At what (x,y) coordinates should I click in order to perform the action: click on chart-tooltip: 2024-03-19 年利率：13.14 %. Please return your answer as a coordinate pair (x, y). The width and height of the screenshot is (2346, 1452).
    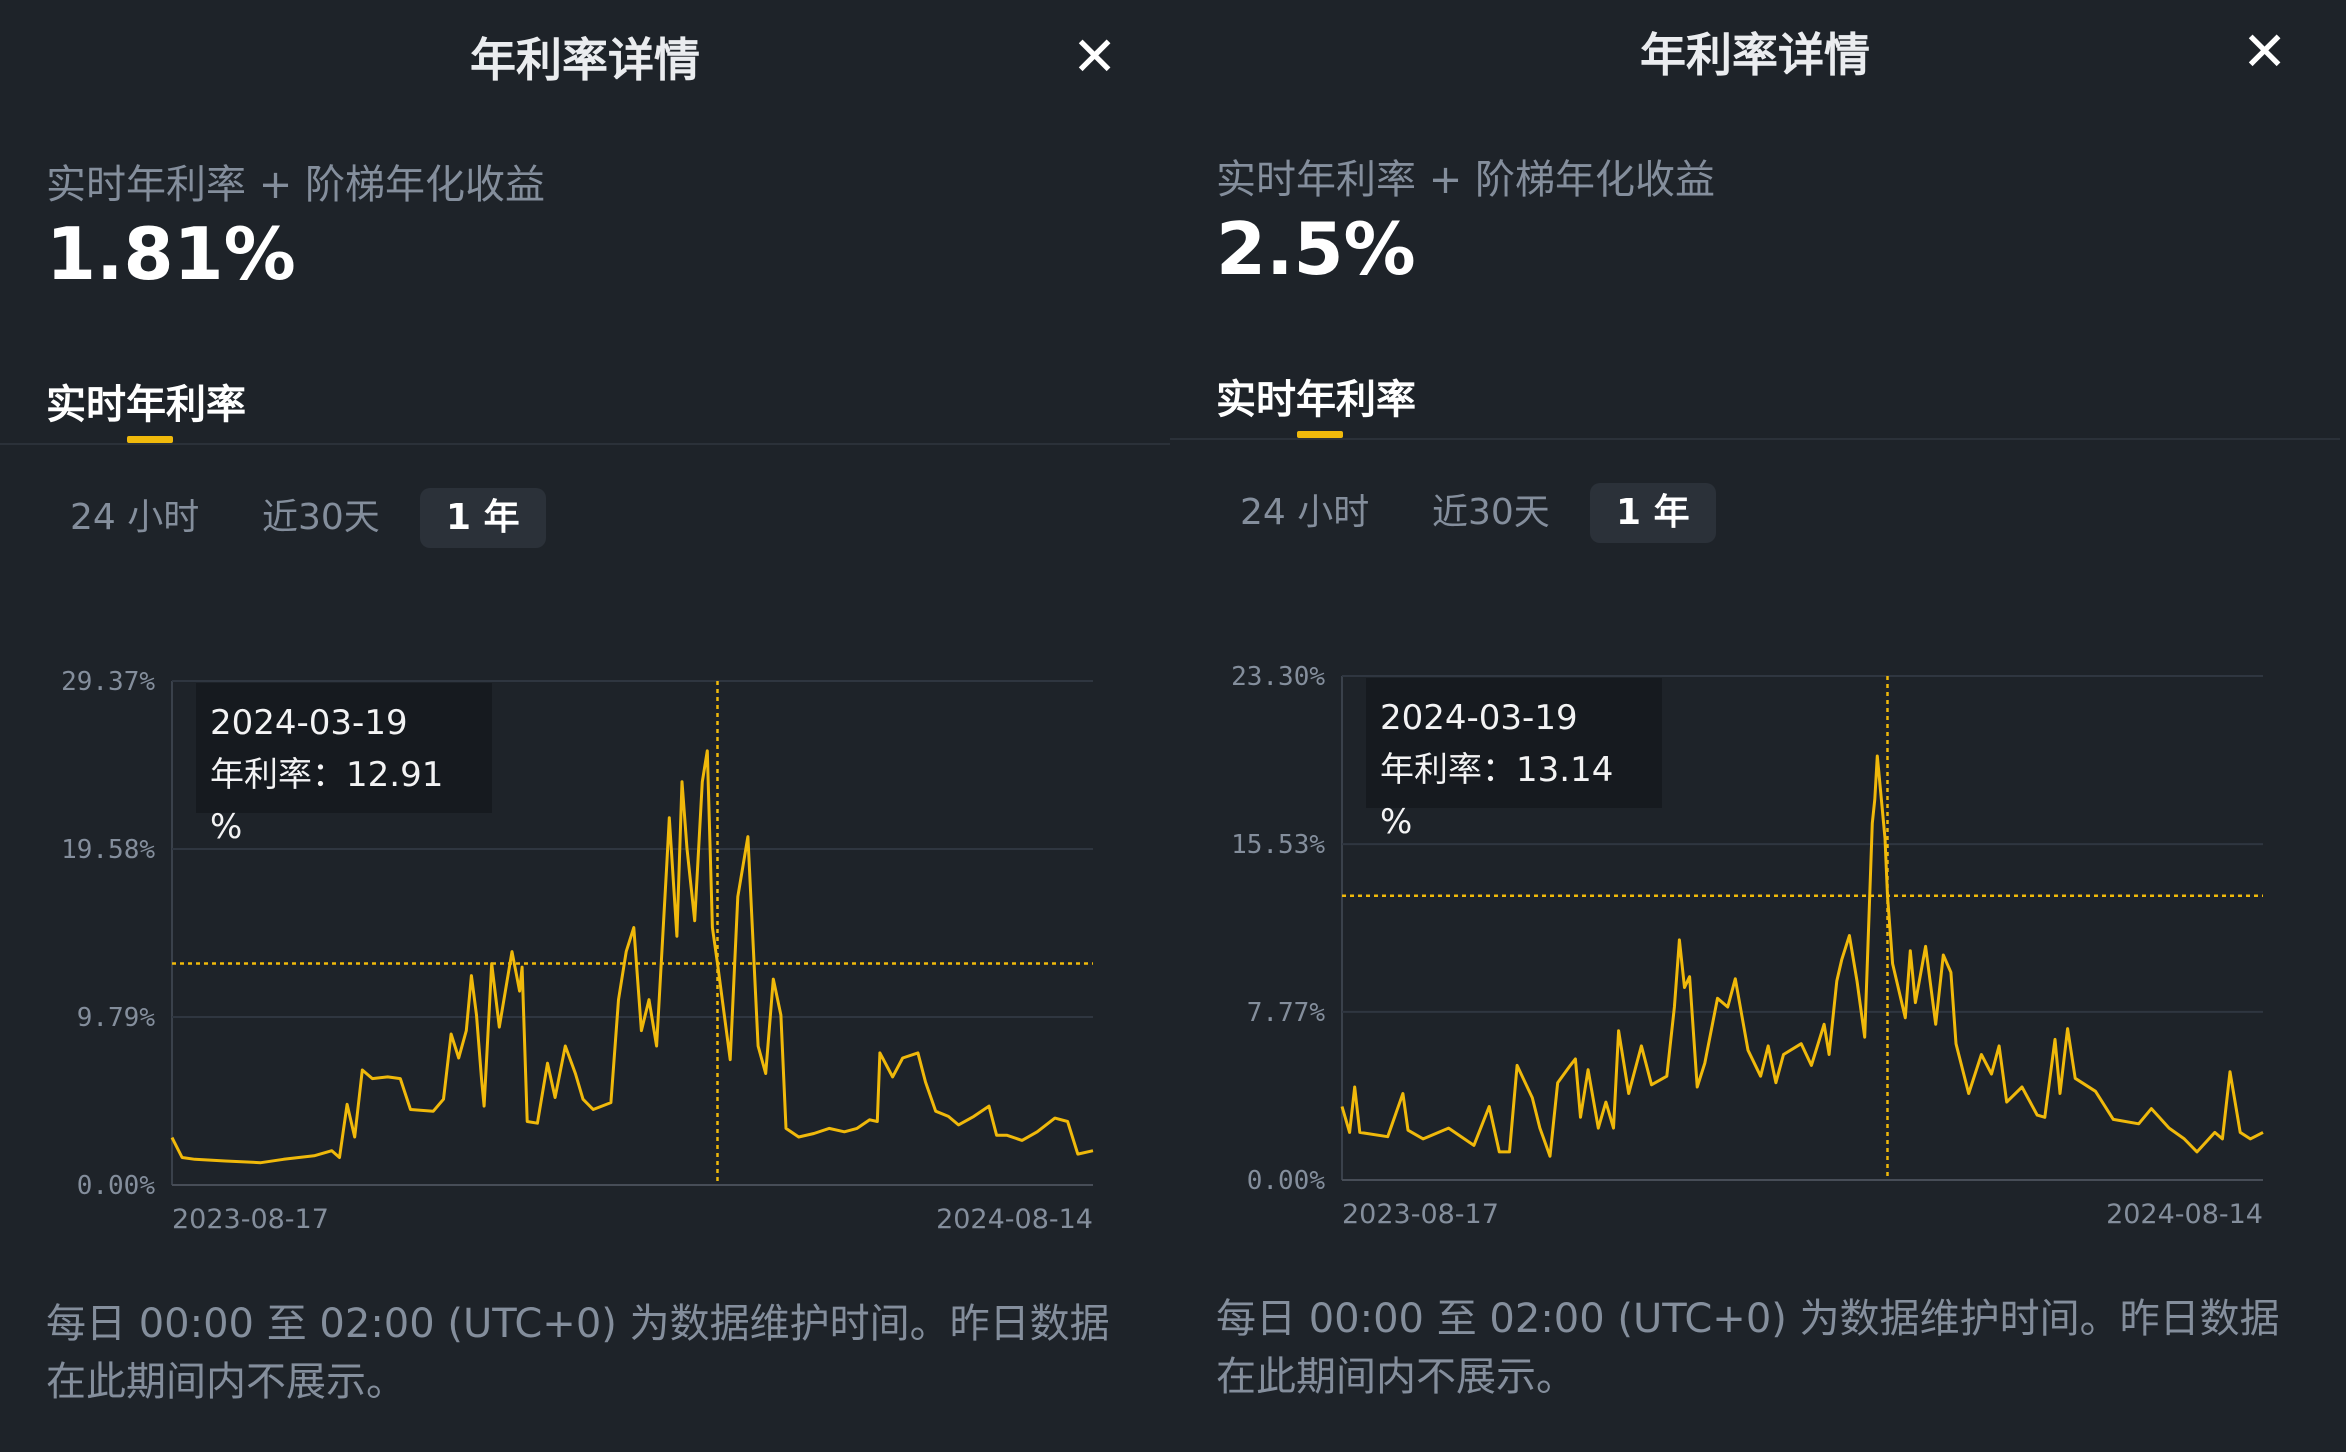
    Looking at the image, I should click on (1514, 760).